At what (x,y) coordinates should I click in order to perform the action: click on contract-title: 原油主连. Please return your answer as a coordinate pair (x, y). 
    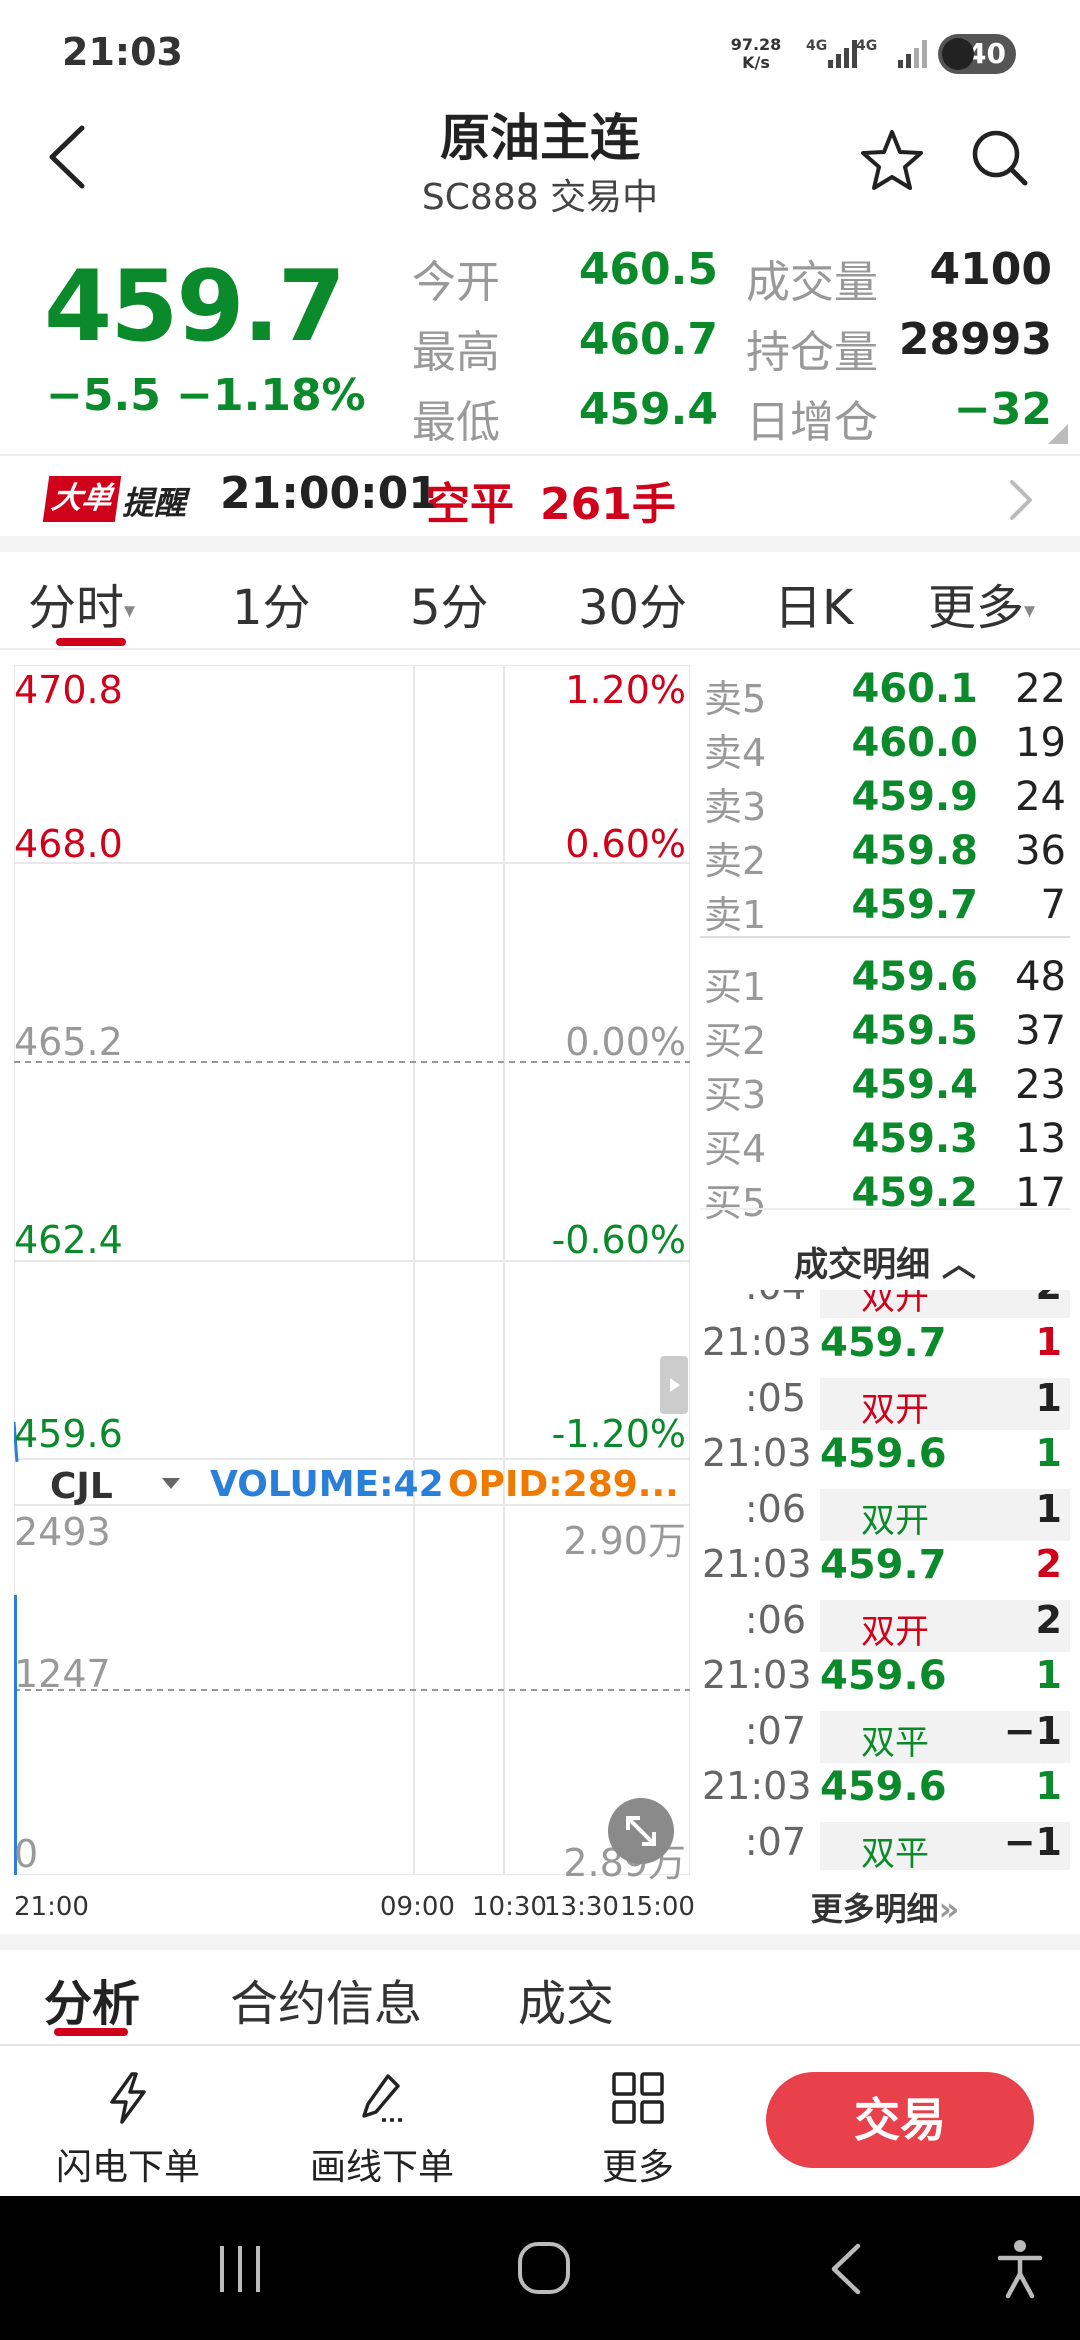
    Looking at the image, I should click on (540, 138).